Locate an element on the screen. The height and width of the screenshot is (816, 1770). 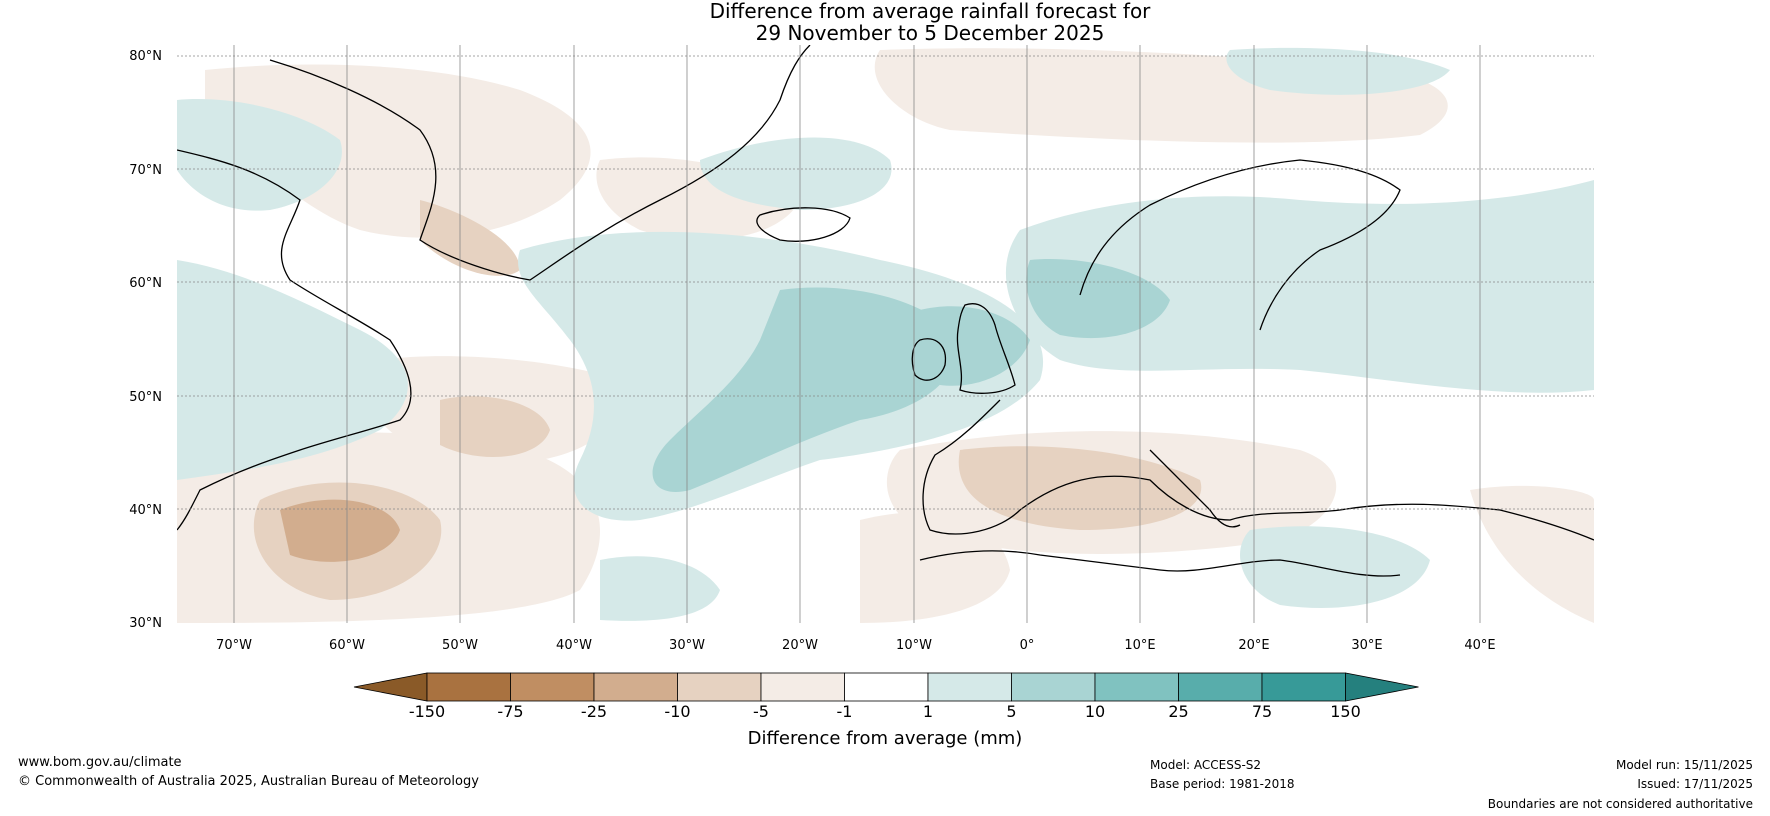
colorbar-tick-label: -75 is located at coordinates (510, 711).